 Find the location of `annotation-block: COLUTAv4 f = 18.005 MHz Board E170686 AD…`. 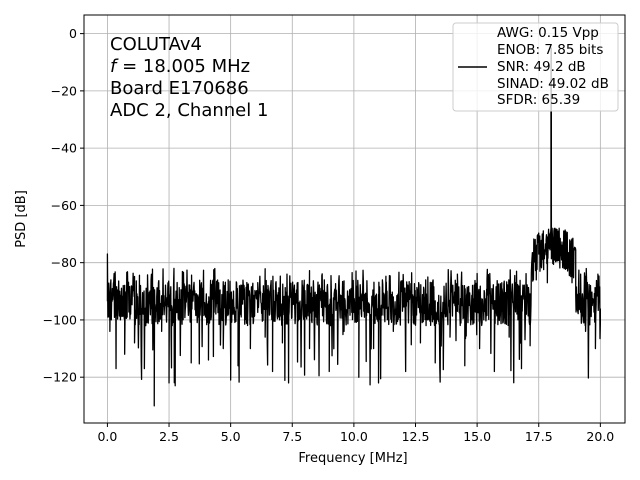

annotation-block: COLUTAv4 f = 18.005 MHz Board E170686 AD… is located at coordinates (189, 77).